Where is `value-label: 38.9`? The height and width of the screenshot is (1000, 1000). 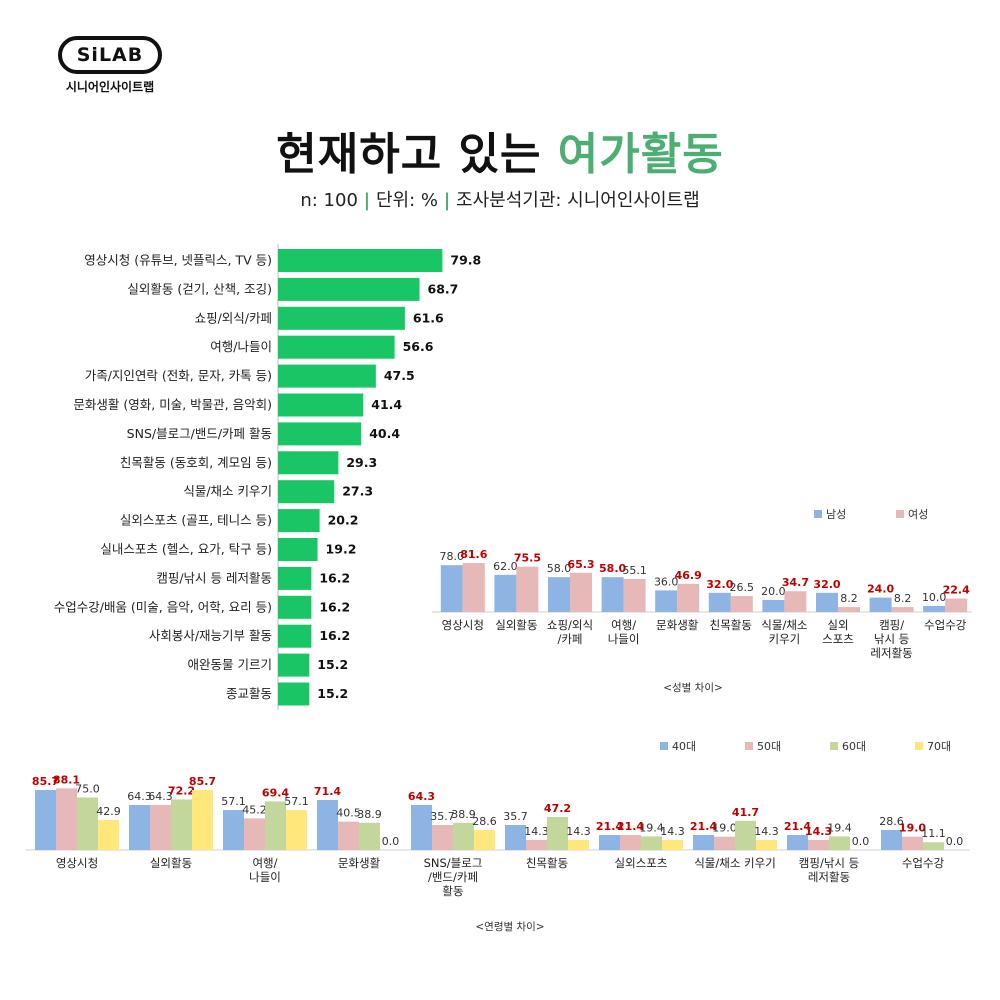 value-label: 38.9 is located at coordinates (369, 814).